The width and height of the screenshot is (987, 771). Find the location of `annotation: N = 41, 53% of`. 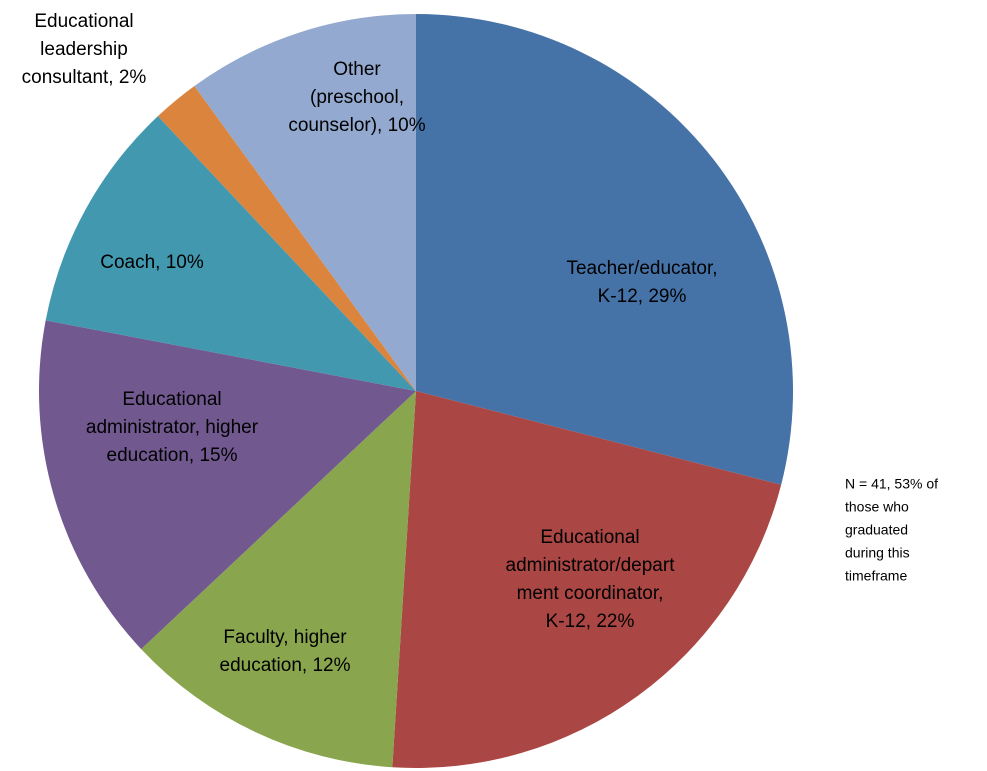

annotation: N = 41, 53% of is located at coordinates (891, 484).